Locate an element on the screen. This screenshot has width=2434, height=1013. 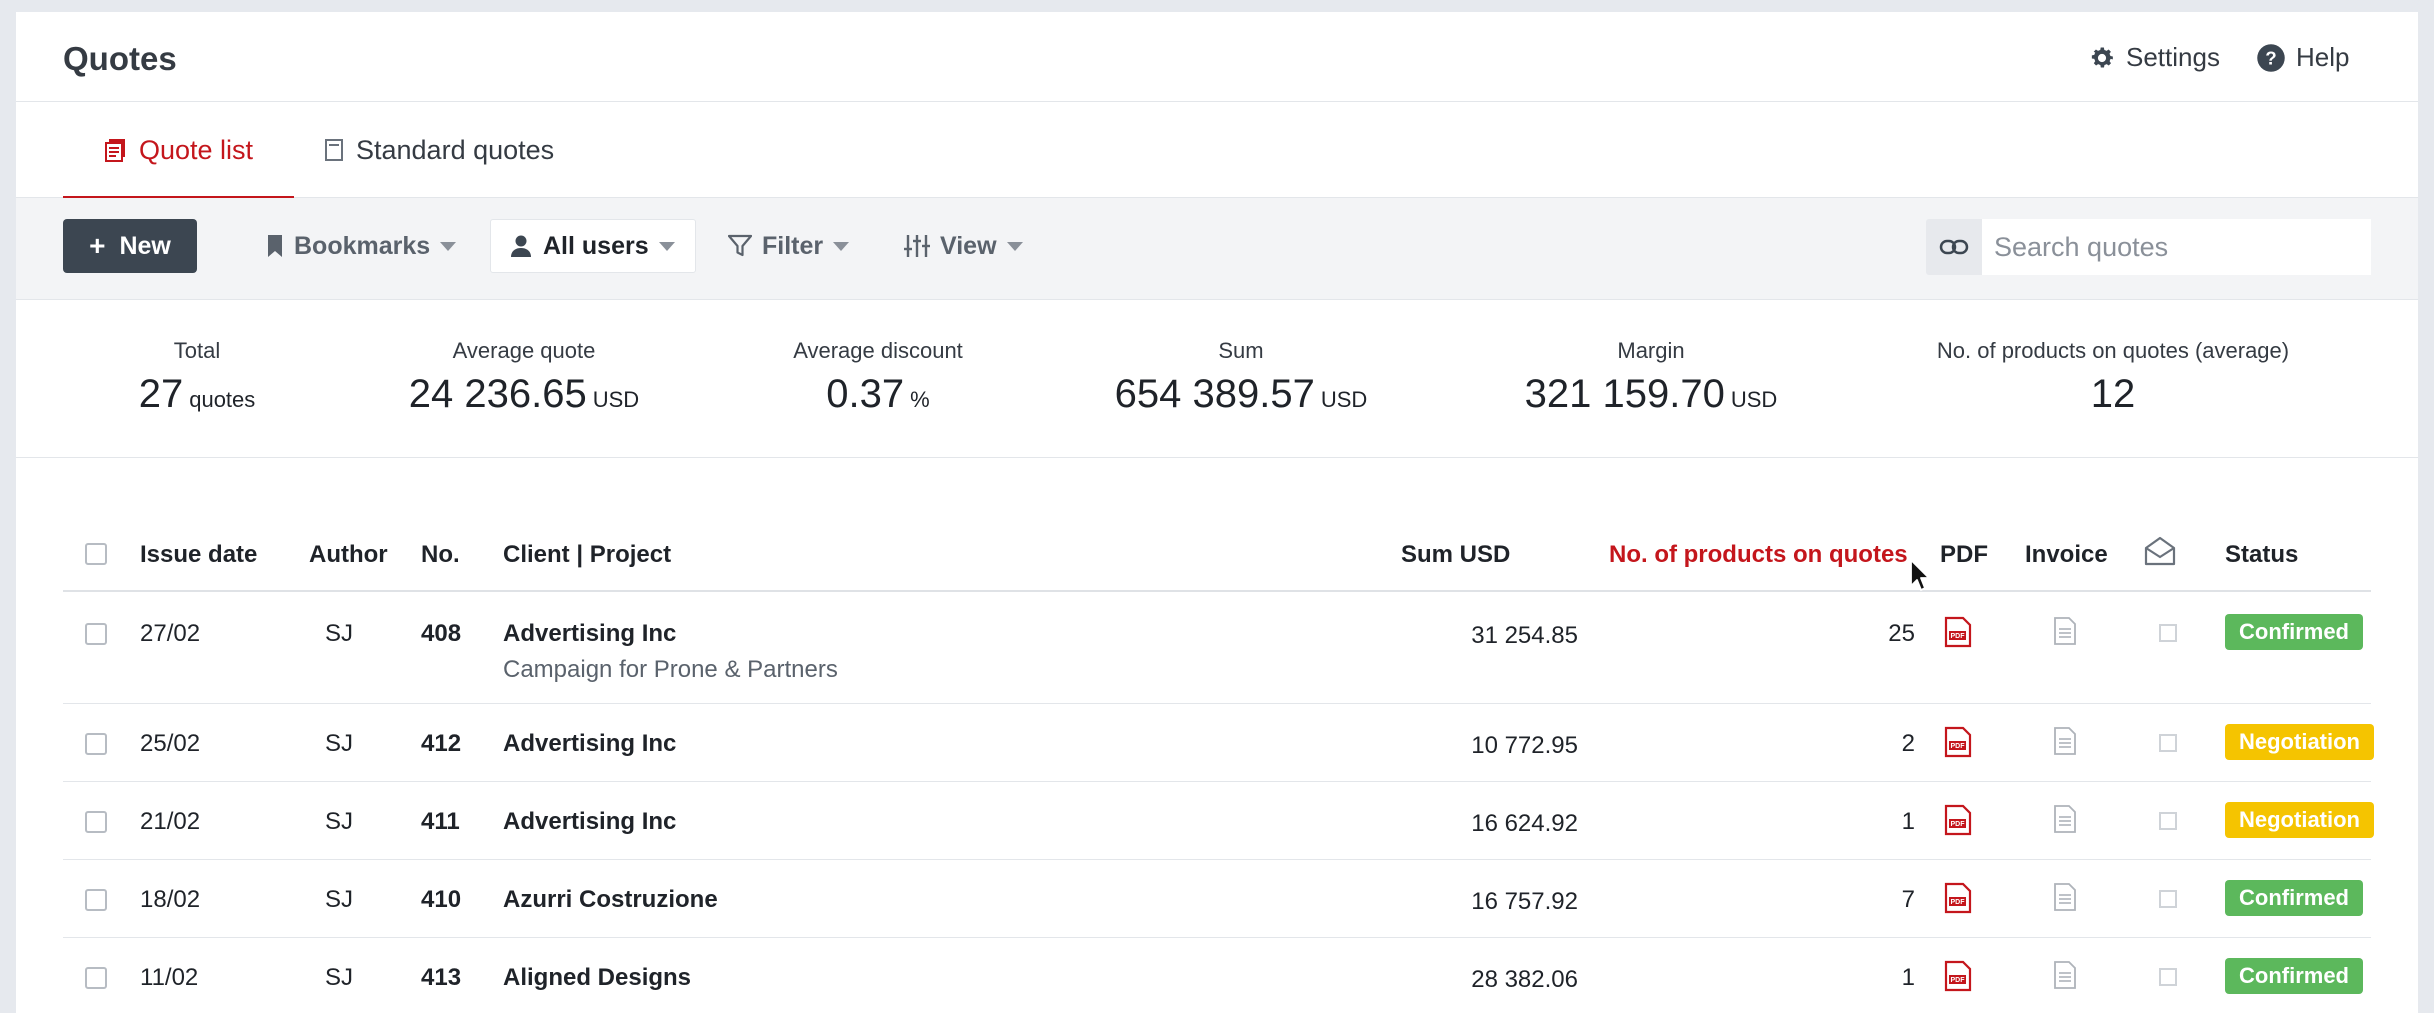
quote-list-icon is located at coordinates (115, 150).